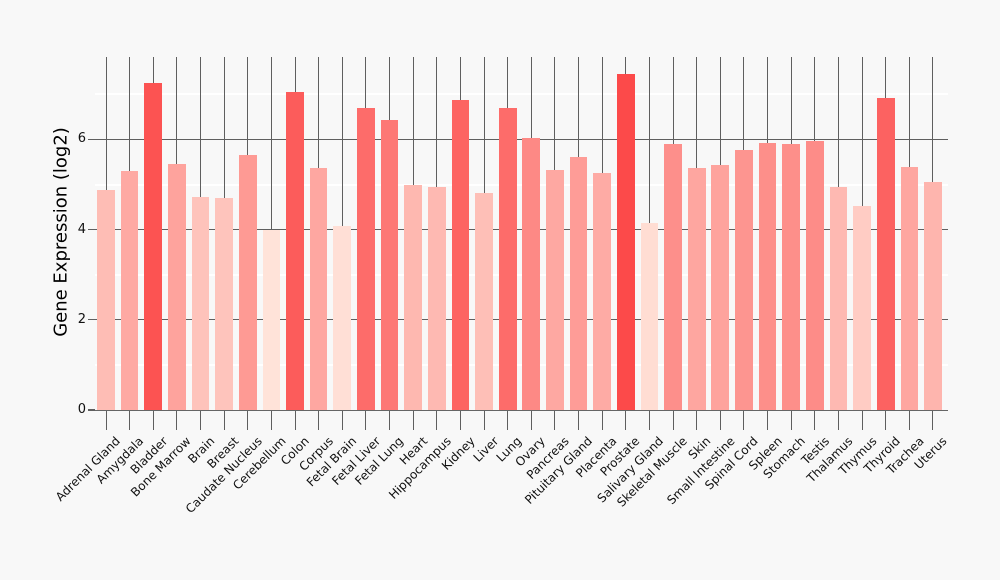 The image size is (1000, 580). What do you see at coordinates (885, 254) in the screenshot?
I see `bar-thyroid` at bounding box center [885, 254].